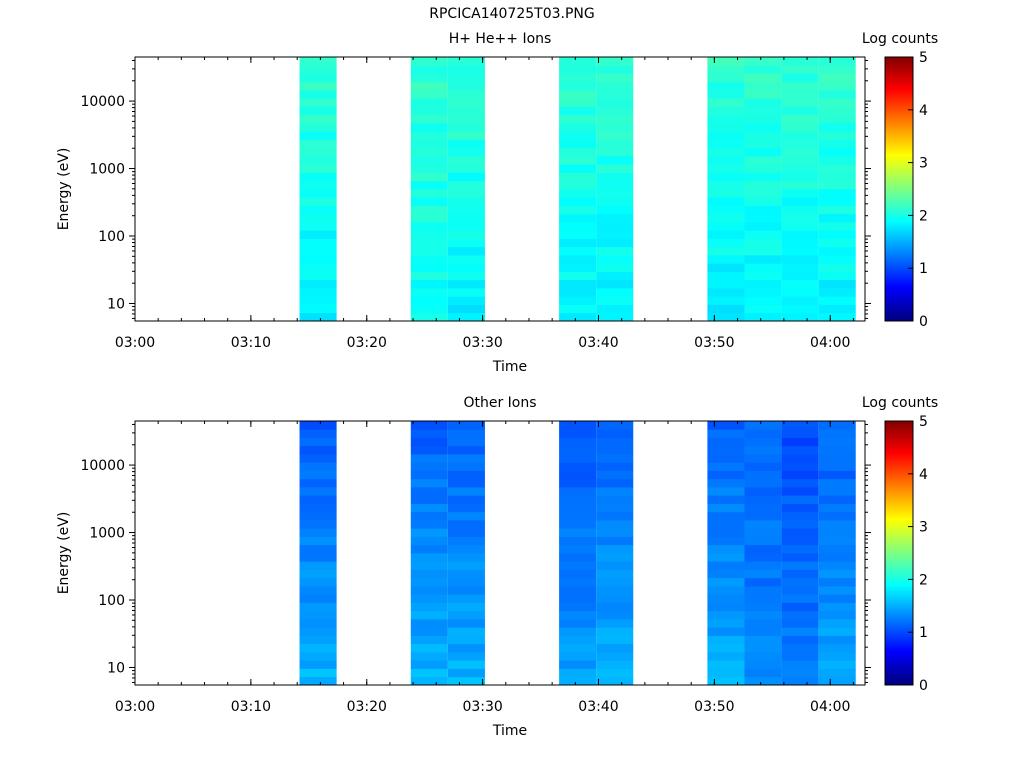  What do you see at coordinates (102, 102) in the screenshot?
I see `y-tick-label: 10000` at bounding box center [102, 102].